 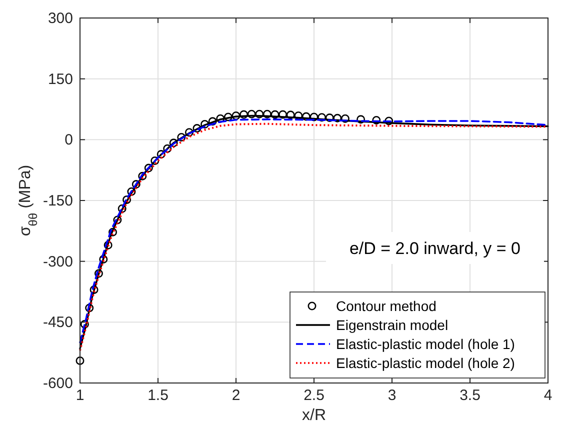 What do you see at coordinates (392, 325) in the screenshot?
I see `legend-label: Eigenstrain model` at bounding box center [392, 325].